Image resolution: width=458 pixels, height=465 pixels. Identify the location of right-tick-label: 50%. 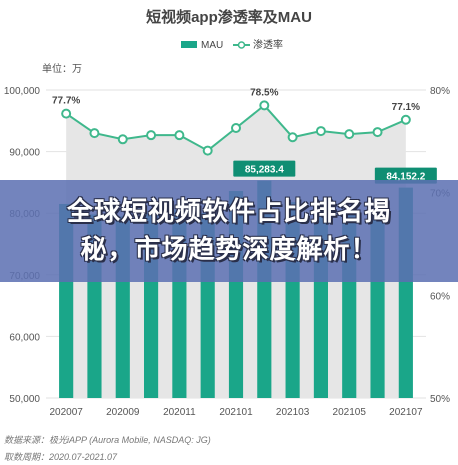
(440, 399).